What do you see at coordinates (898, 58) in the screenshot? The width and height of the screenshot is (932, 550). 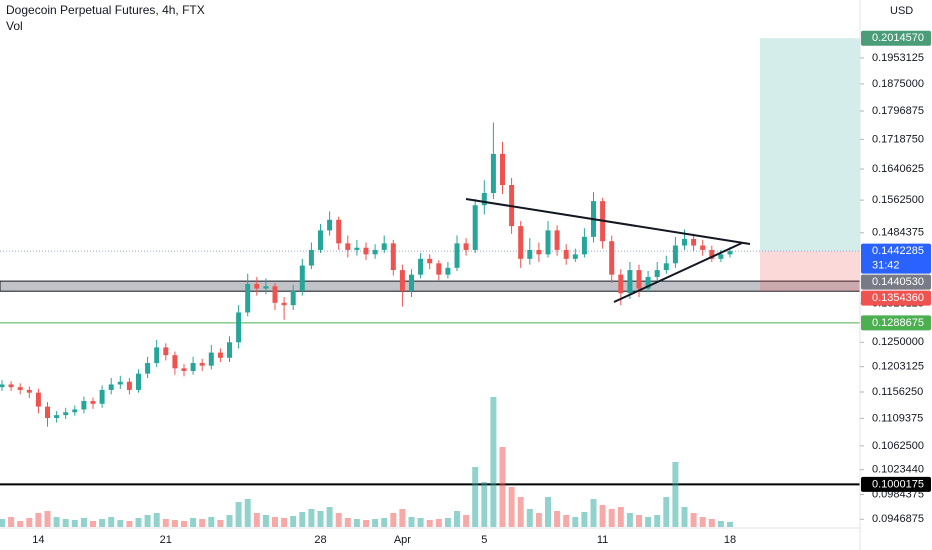 I see `y-tick-label: 0.1953125` at bounding box center [898, 58].